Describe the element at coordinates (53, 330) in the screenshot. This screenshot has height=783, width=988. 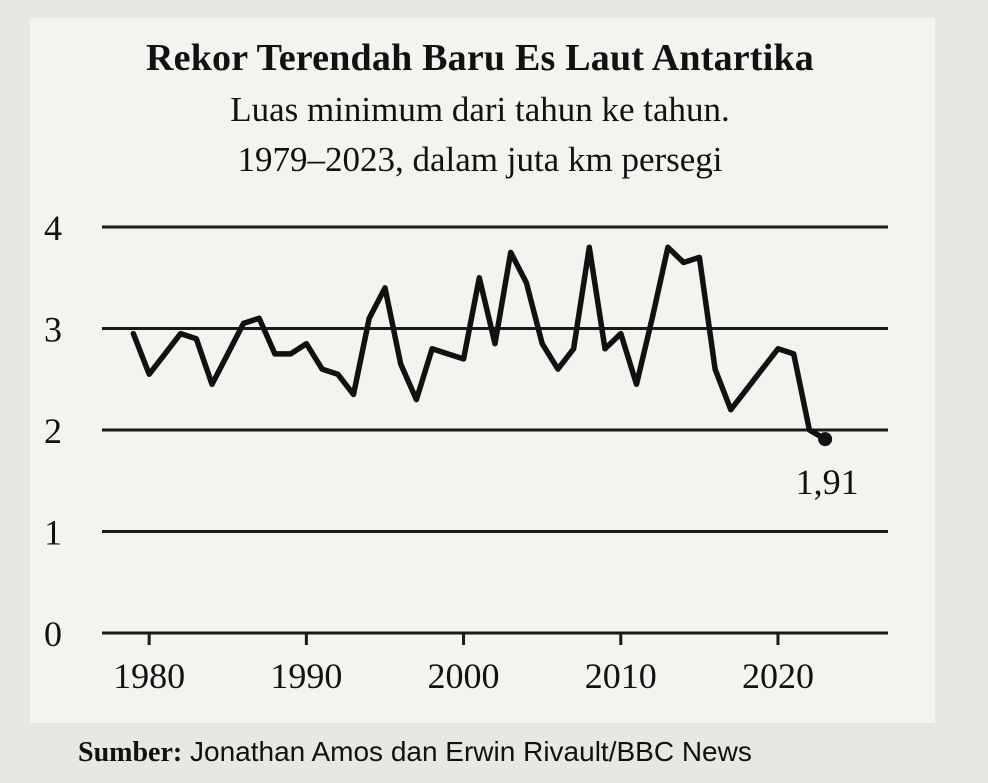
I see `y-tick-label-3: 3` at that location.